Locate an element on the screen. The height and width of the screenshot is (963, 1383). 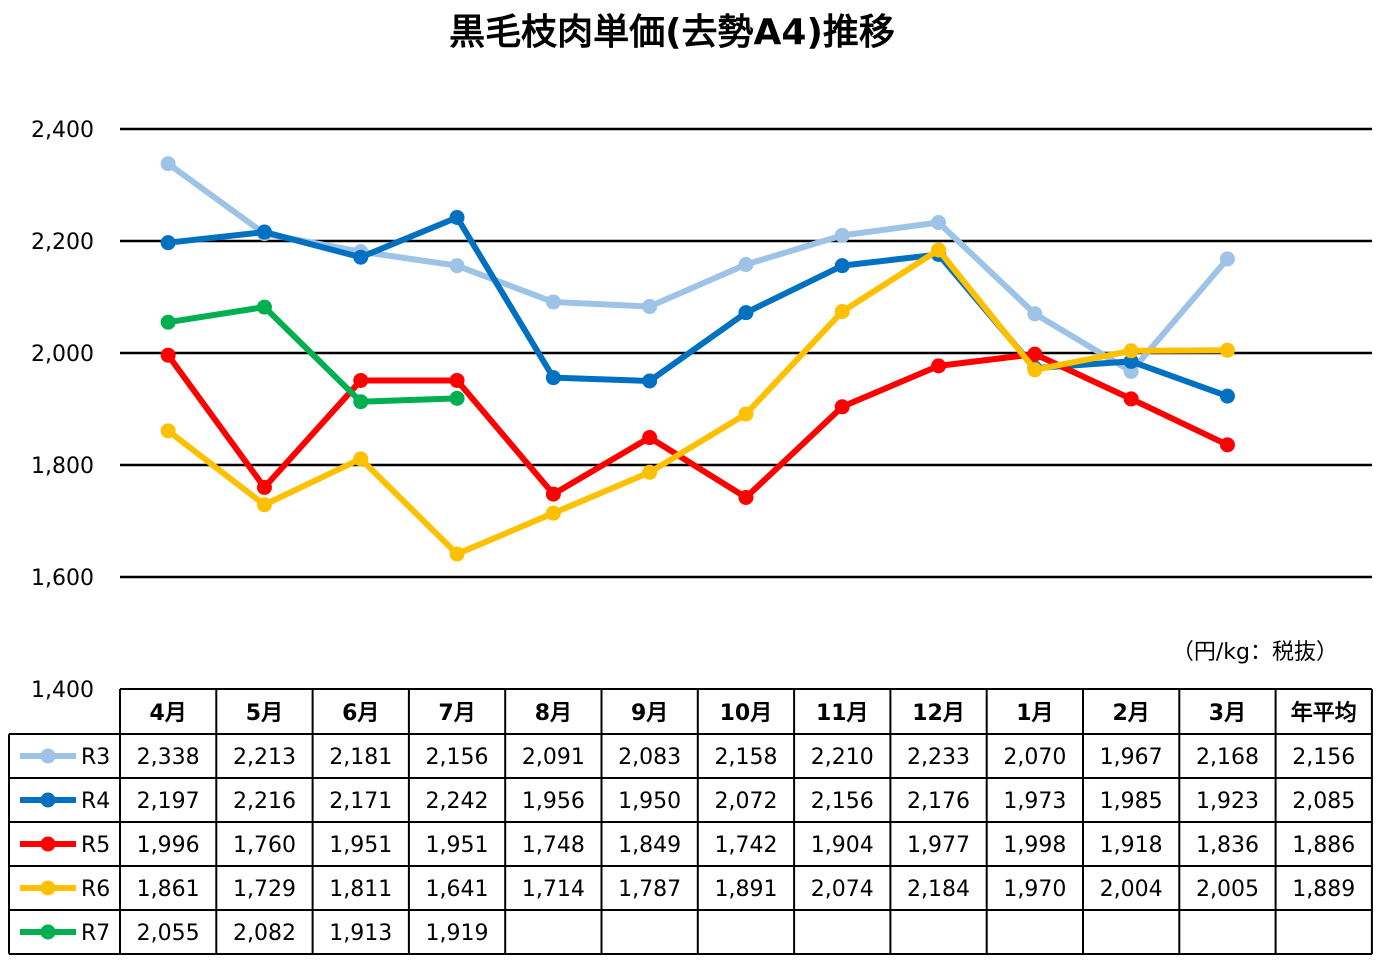
table-header-cell: 8月 is located at coordinates (553, 713).